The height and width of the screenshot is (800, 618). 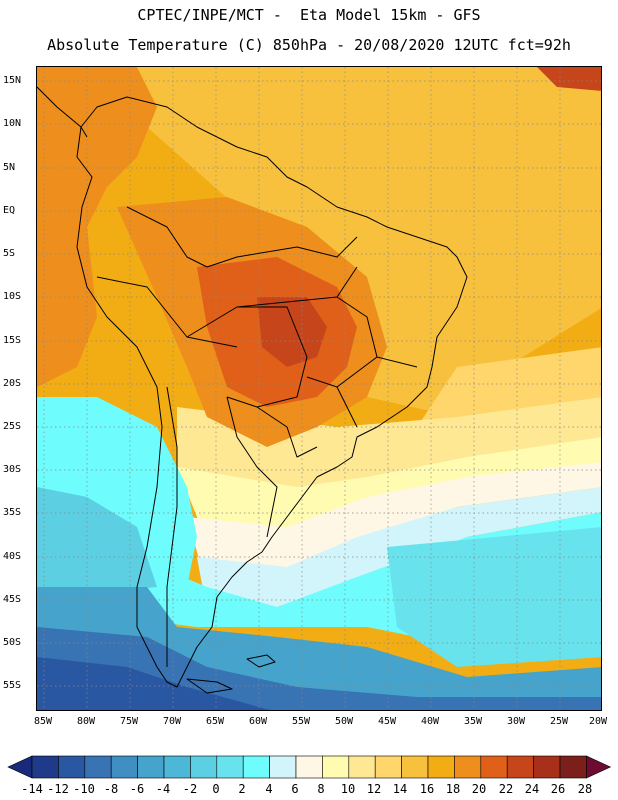 I want to click on lon-label-30w: 30W, so click(x=516, y=721).